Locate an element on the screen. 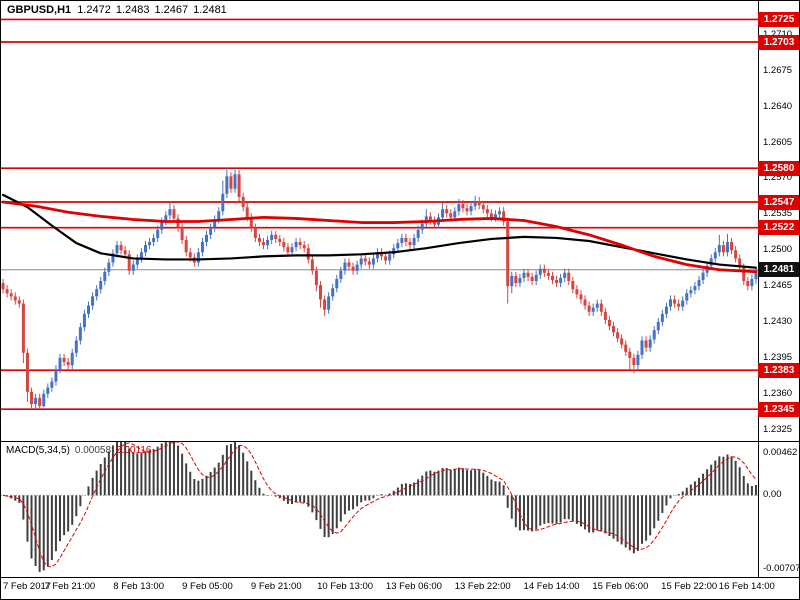 Image resolution: width=800 pixels, height=600 pixels. ma-black-line is located at coordinates (379, 231).